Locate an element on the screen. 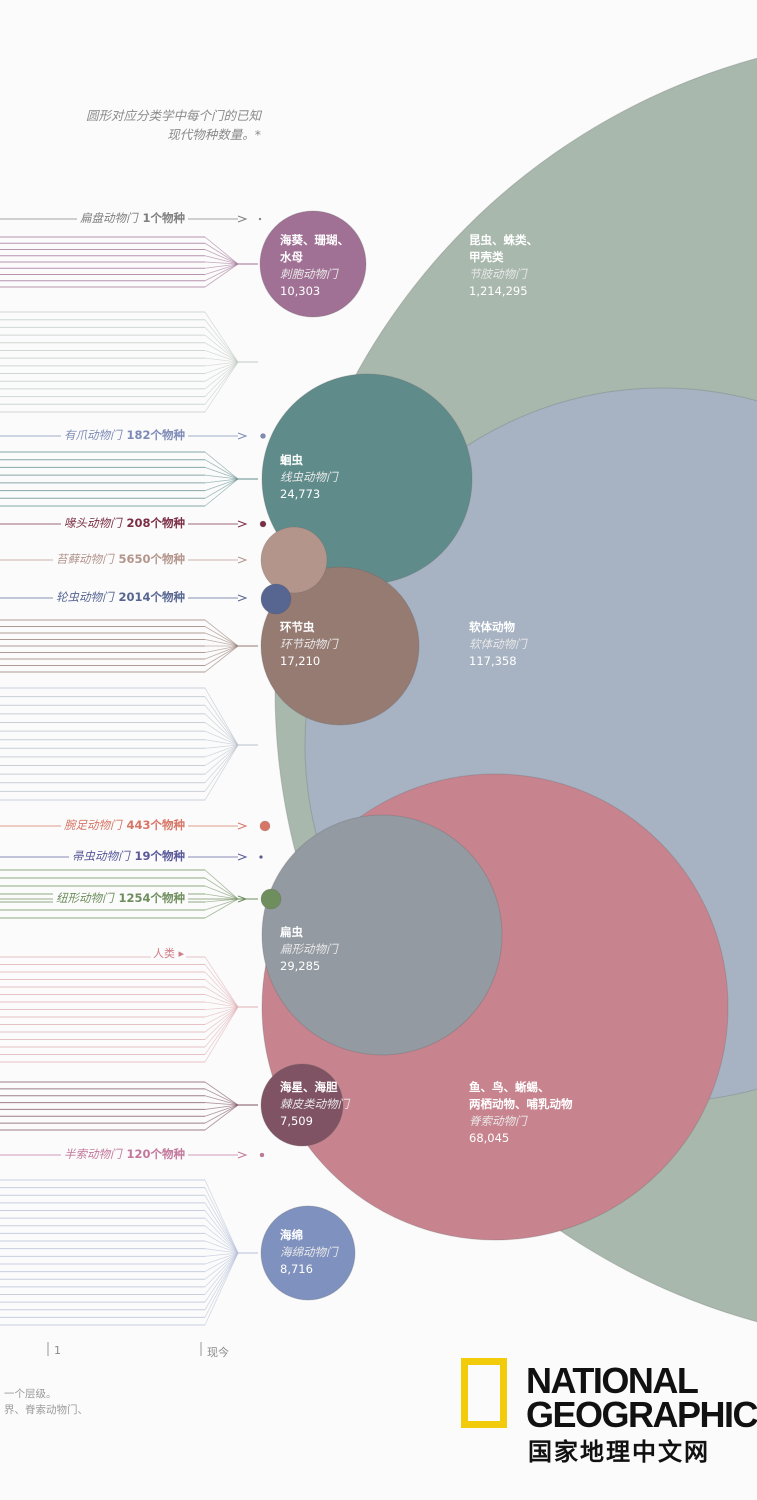  bryozoa-arrowhead is located at coordinates (242, 560).